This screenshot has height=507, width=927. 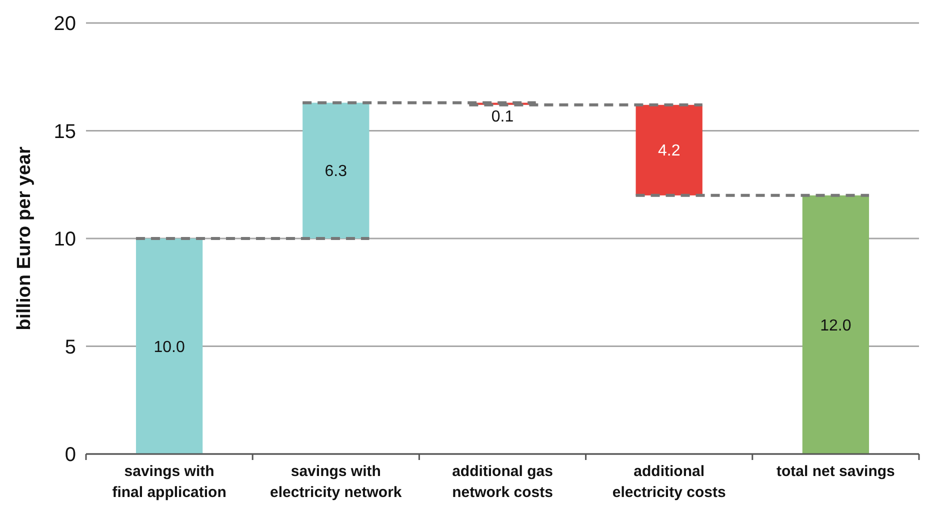 What do you see at coordinates (169, 482) in the screenshot?
I see `x-tick-label: savings with final application` at bounding box center [169, 482].